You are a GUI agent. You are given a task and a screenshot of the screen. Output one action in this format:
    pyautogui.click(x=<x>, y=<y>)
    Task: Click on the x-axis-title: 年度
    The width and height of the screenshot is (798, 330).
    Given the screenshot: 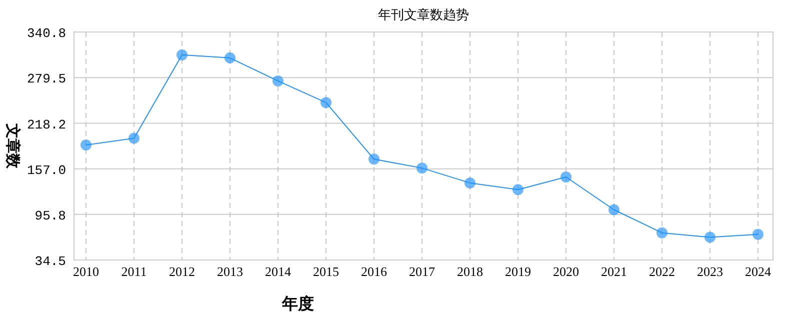 What is the action you would take?
    pyautogui.click(x=297, y=303)
    